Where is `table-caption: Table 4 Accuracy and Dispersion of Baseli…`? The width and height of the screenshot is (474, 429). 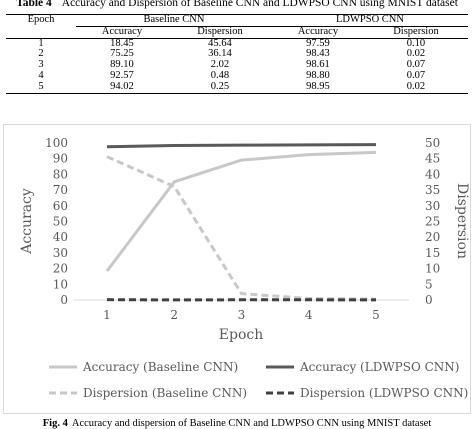
table-caption: Table 4 Accuracy and Dispersion of Baseli… is located at coordinates (237, 4).